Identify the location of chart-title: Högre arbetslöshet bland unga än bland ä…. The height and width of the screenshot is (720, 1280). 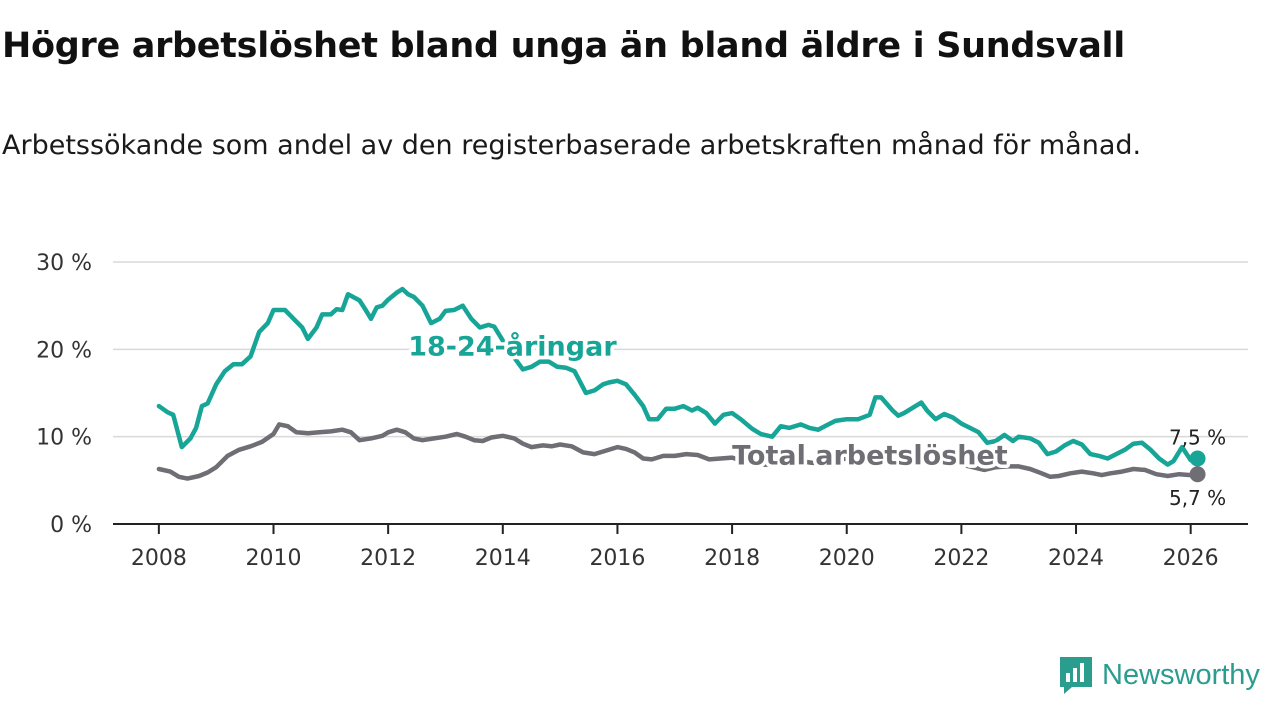
(563, 46).